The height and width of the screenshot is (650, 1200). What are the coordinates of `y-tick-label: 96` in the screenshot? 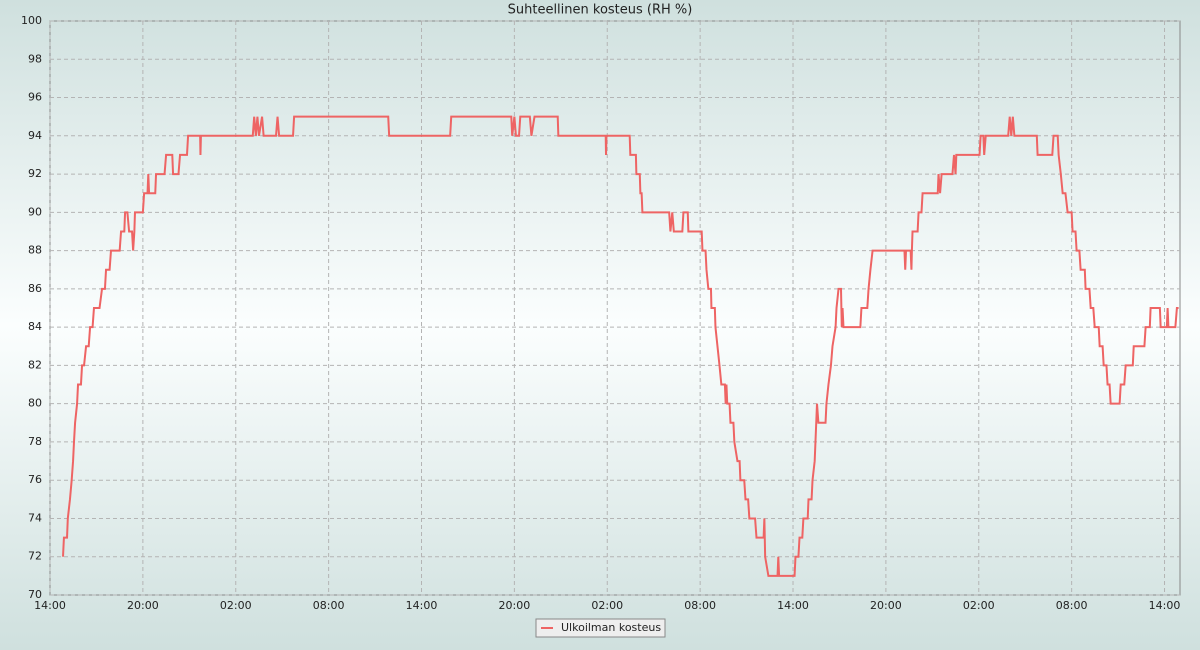 It's located at (35, 97).